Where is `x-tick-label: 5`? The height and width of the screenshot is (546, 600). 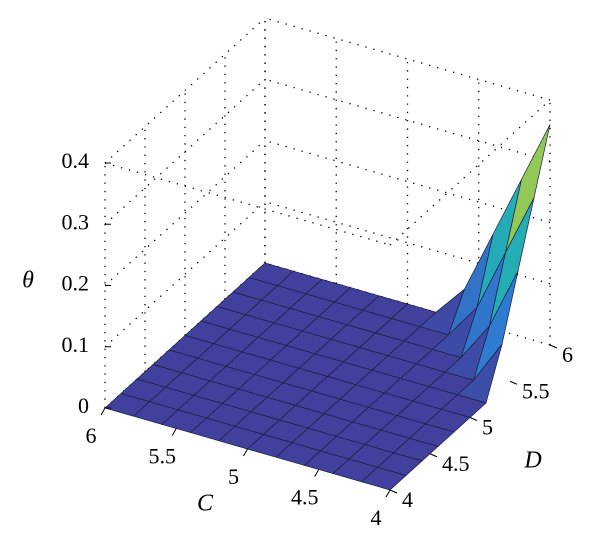
x-tick-label: 5 is located at coordinates (233, 476).